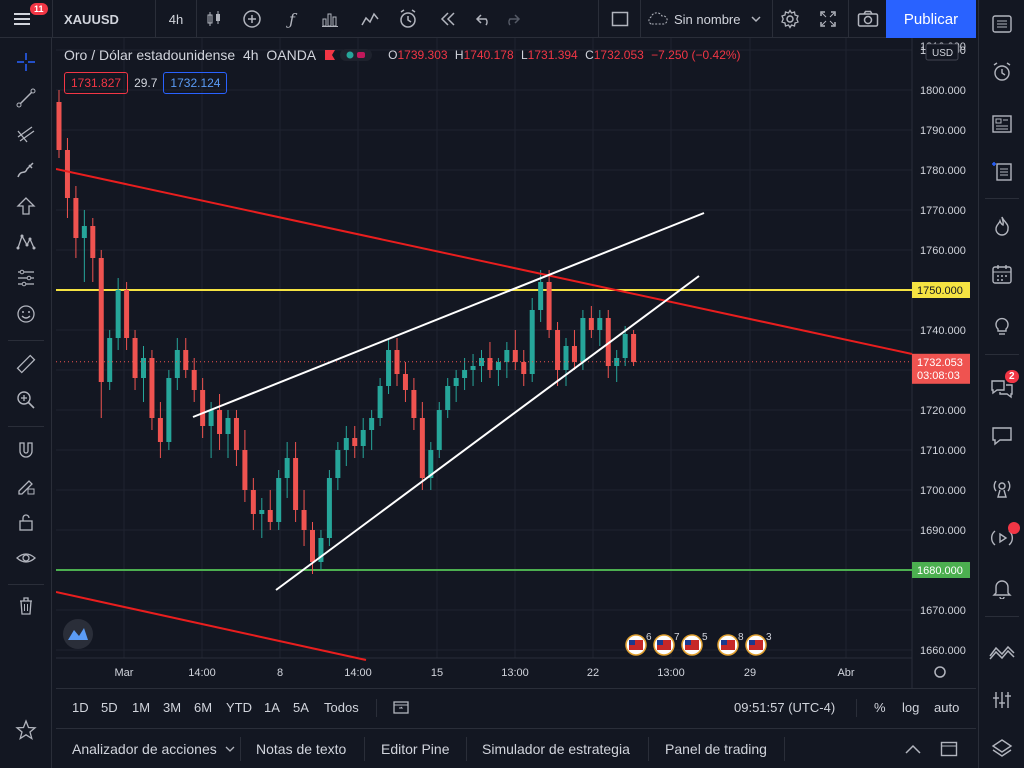 Image resolution: width=1024 pixels, height=768 pixels. Describe the element at coordinates (26, 62) in the screenshot. I see `crosshair-tool` at that location.